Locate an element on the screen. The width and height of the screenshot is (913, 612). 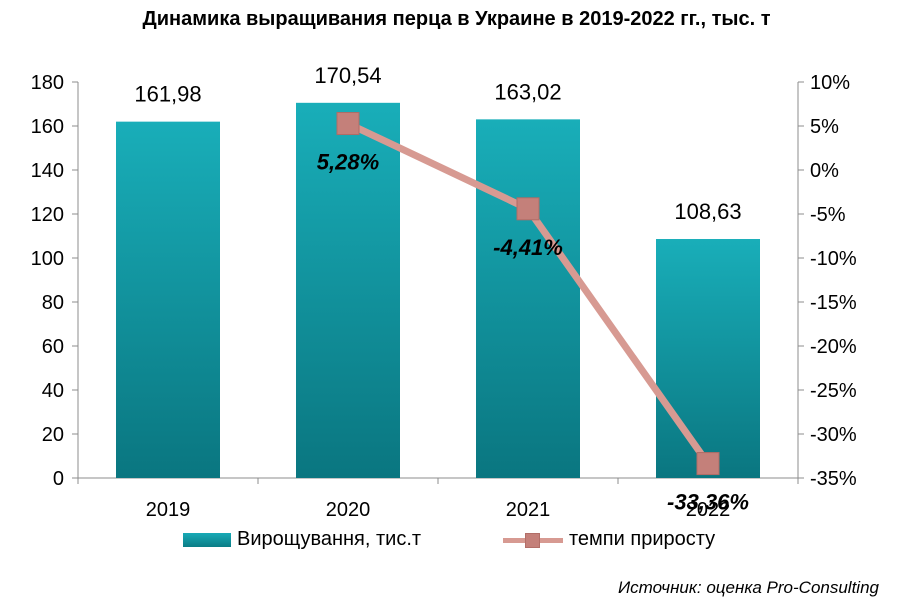
legend-bar-label: Вирощування, тис.т is located at coordinates (329, 539).